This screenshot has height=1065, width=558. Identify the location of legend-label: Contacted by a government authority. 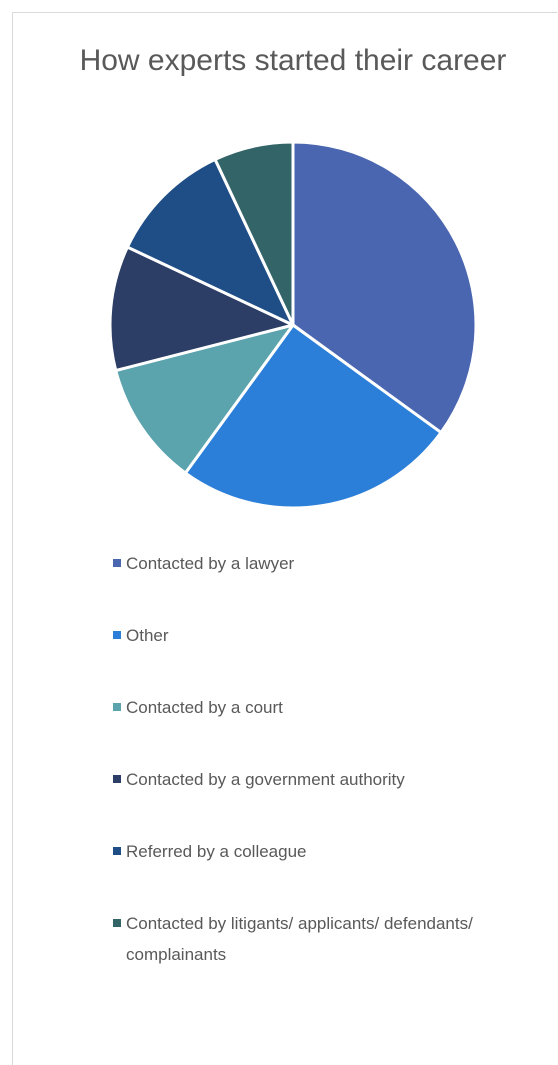
(265, 779).